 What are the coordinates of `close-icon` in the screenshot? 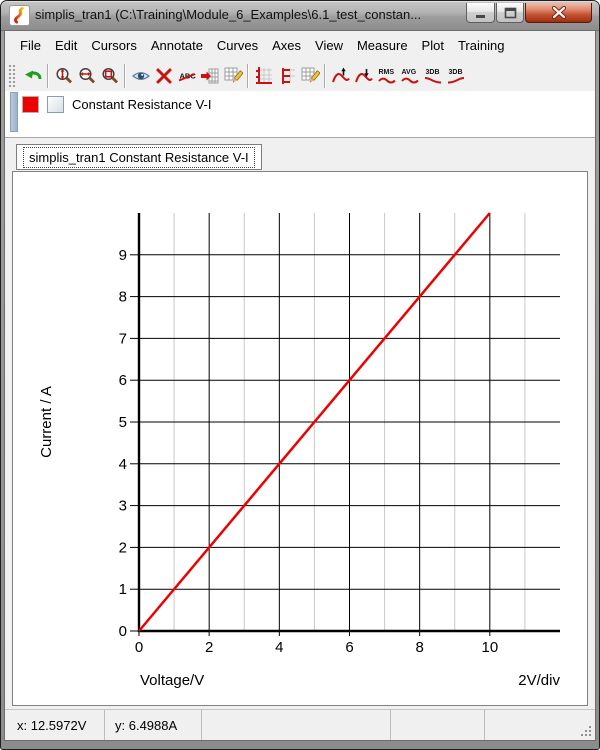 It's located at (558, 12).